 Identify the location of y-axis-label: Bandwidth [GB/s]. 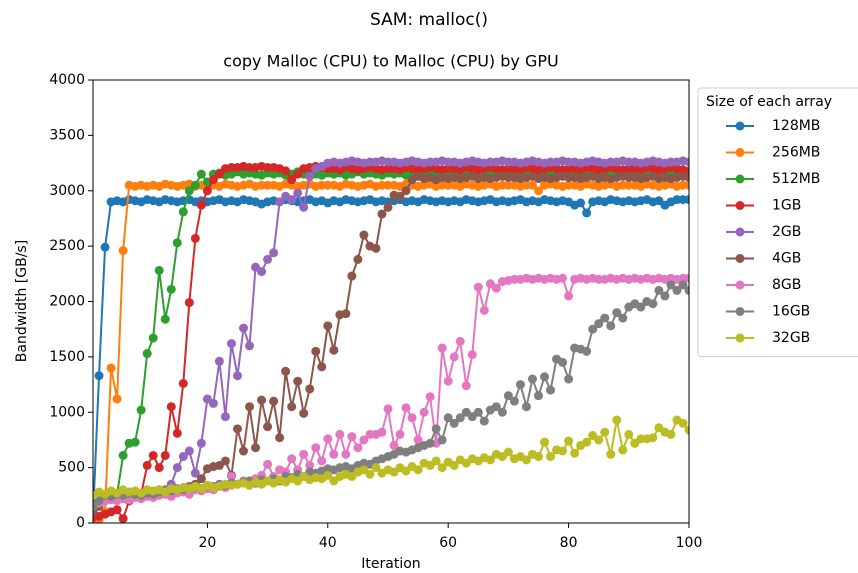
(22, 301).